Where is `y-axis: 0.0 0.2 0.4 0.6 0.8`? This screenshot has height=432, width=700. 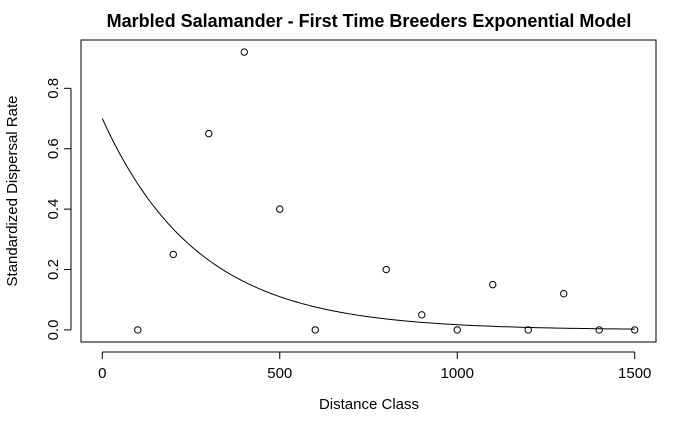 y-axis: 0.0 0.2 0.4 0.6 0.8 is located at coordinates (58, 209).